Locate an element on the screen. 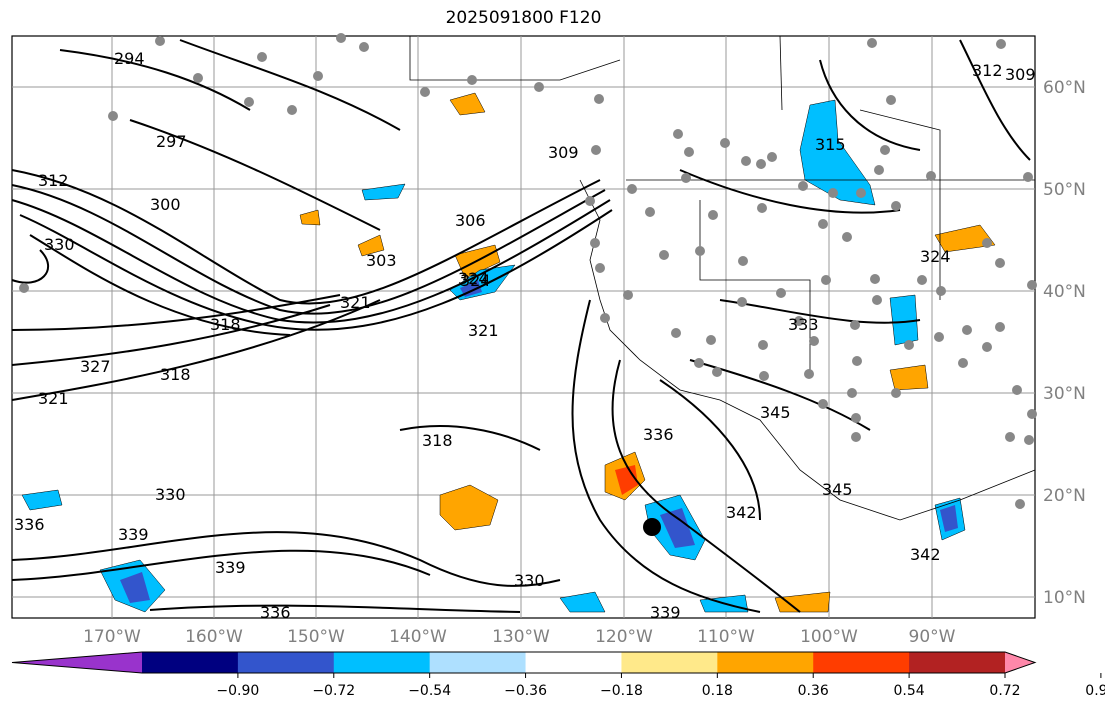 The image size is (1105, 712). storm-center-marker is located at coordinates (652, 527).